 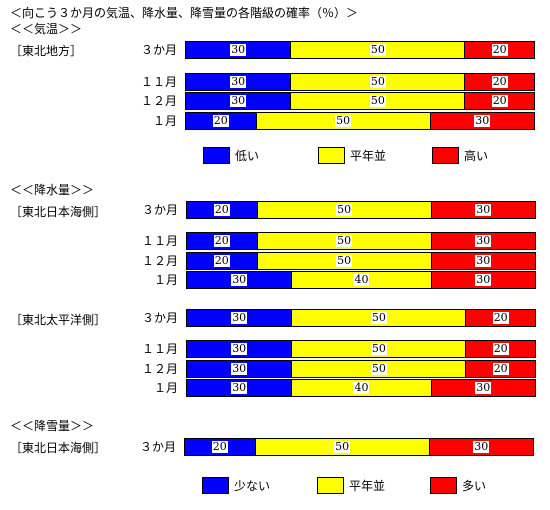 I want to click on legend-label-more: 多い, so click(x=474, y=486).